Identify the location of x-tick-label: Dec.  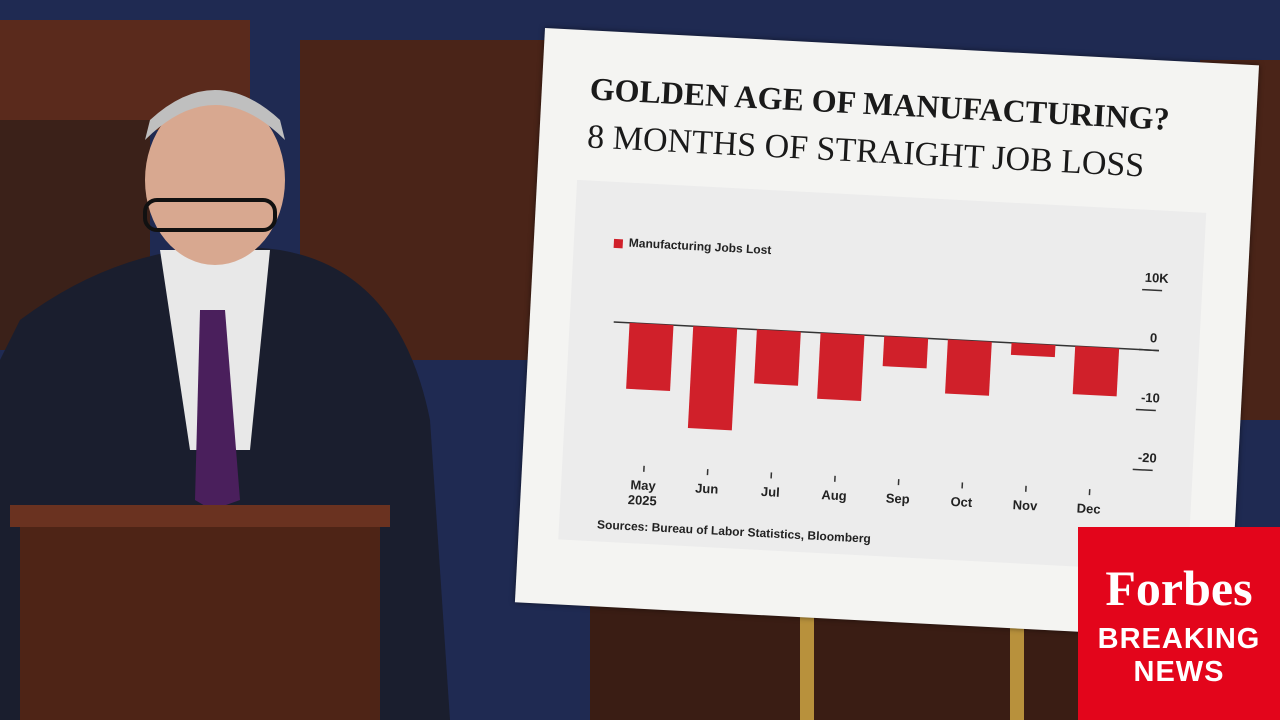
(1089, 508).